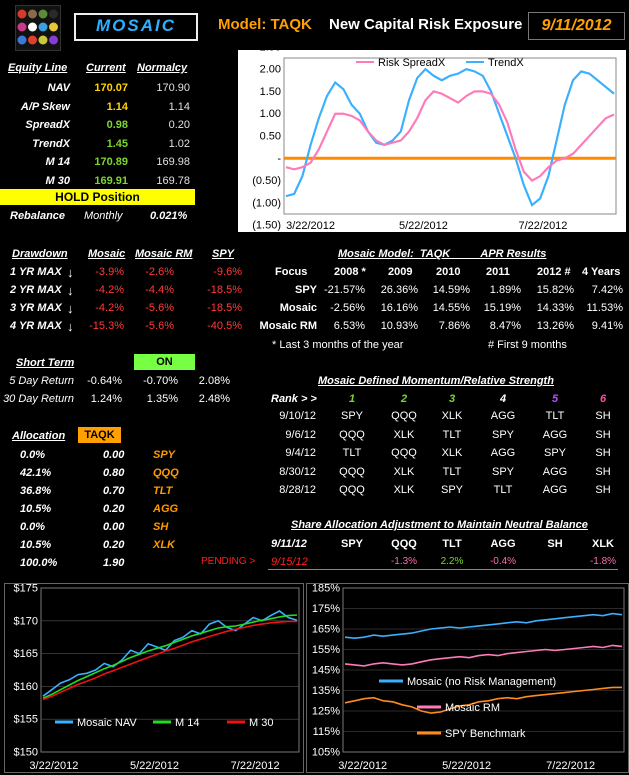  I want to click on momentum-row-symbol: SH, so click(603, 471).